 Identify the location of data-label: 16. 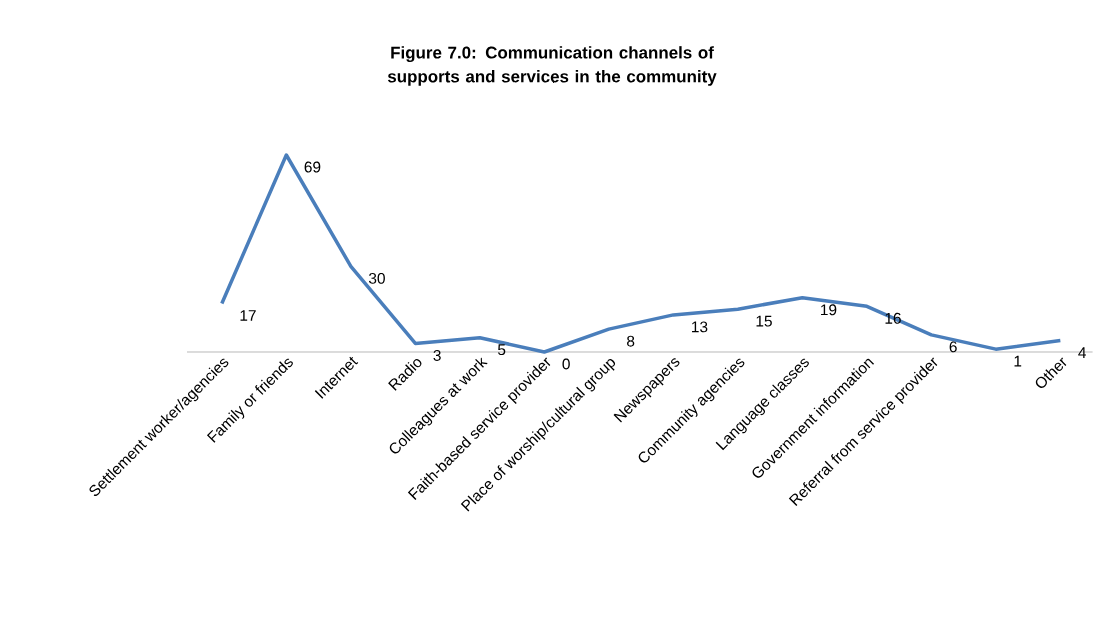
(893, 318).